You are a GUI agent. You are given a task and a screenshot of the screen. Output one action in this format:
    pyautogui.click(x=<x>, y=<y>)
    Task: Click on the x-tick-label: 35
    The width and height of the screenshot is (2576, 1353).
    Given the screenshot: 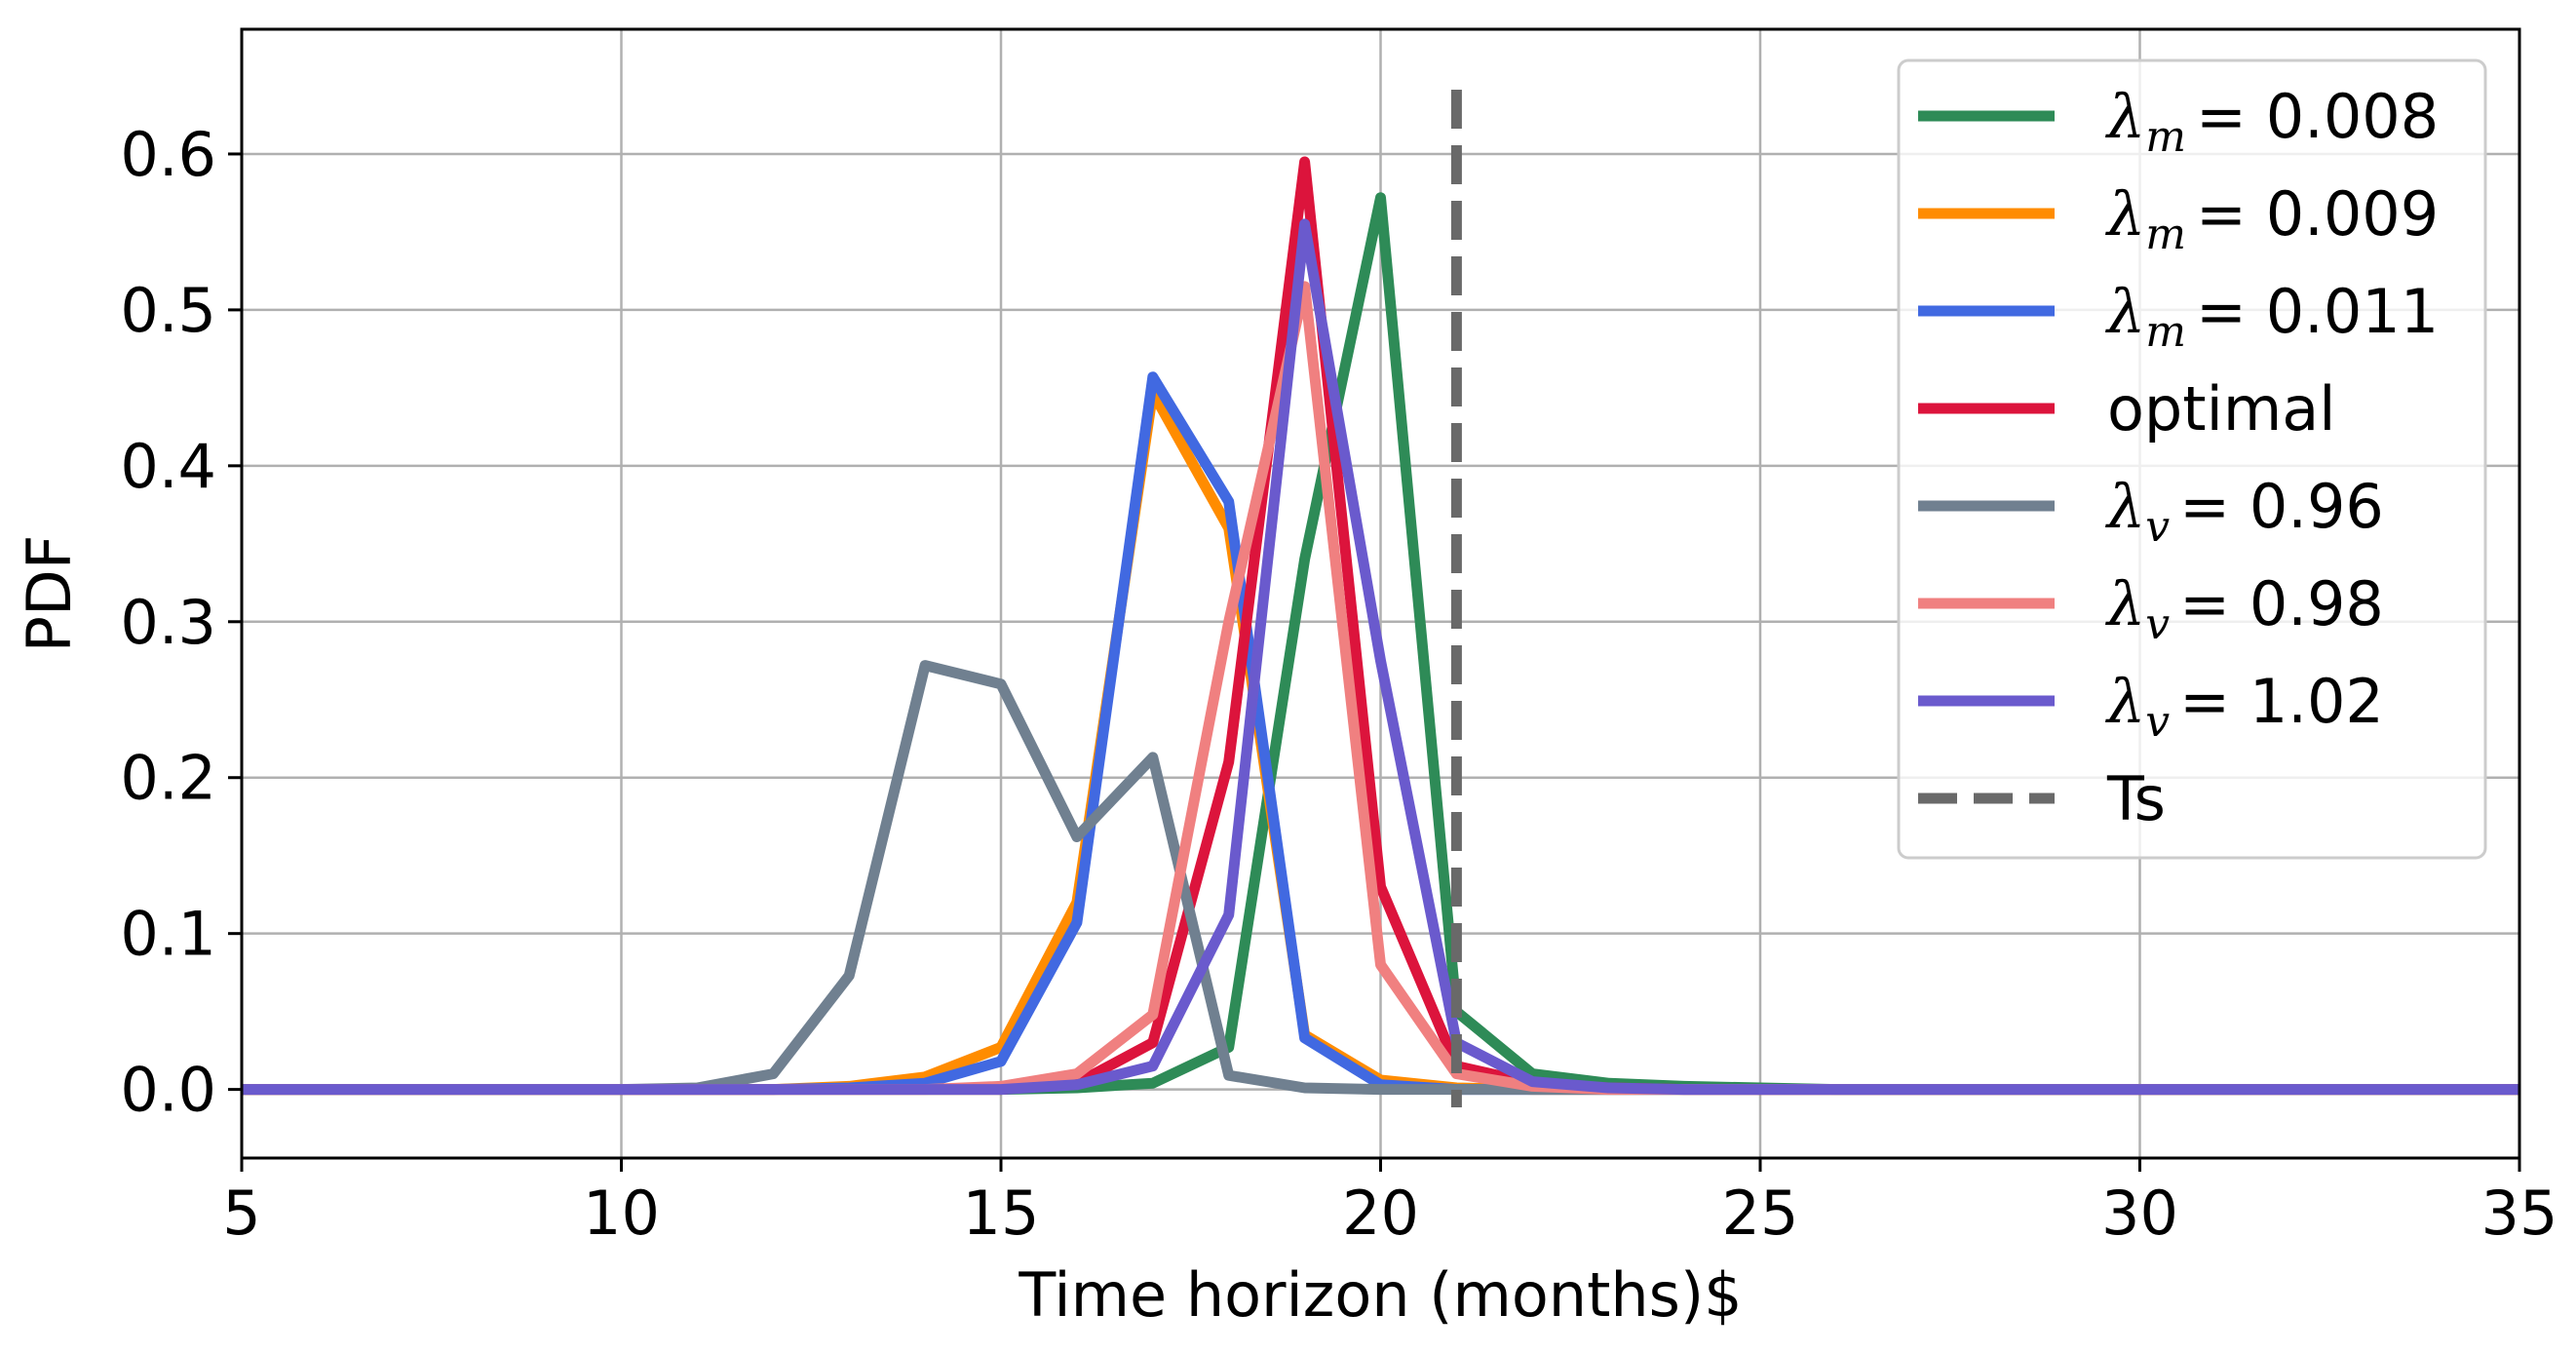 What is the action you would take?
    pyautogui.click(x=2519, y=1213)
    